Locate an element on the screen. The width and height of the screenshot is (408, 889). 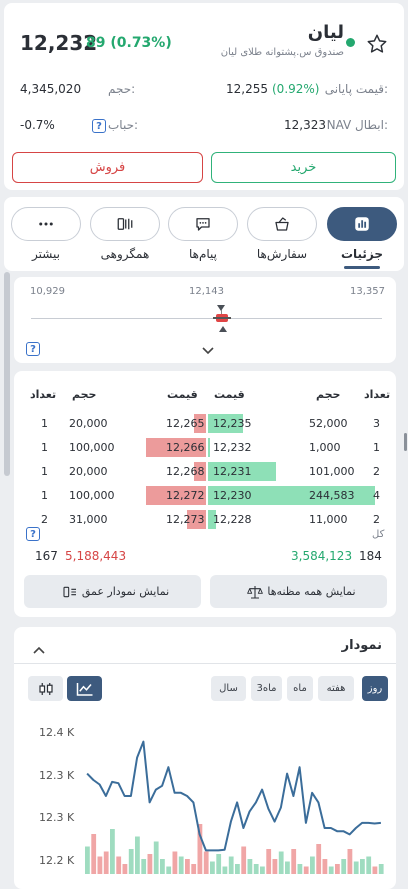
period-day: روز is located at coordinates (375, 688).